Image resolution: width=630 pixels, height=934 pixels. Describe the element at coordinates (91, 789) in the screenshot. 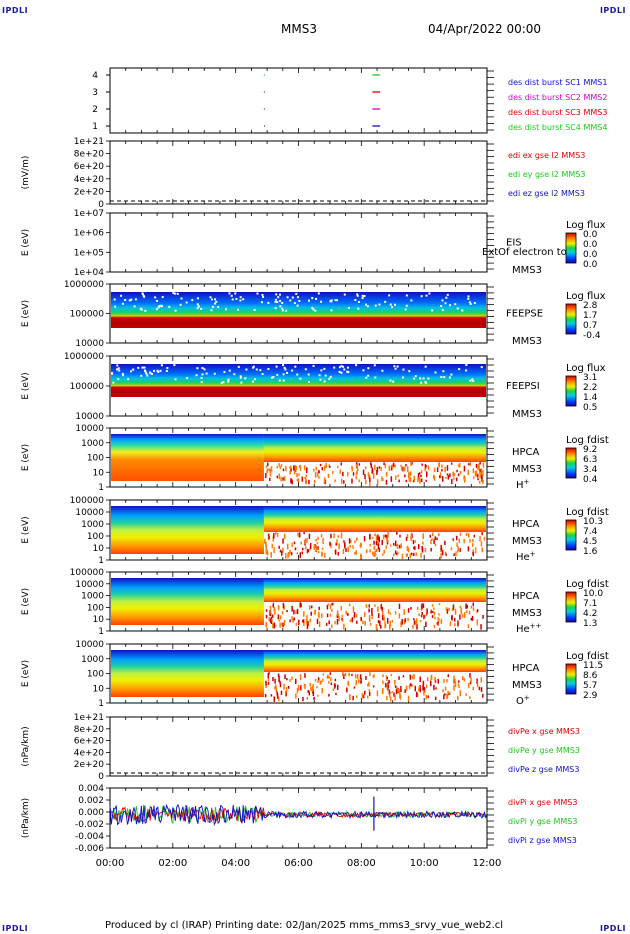

I see `y-tick-label: 0.004` at that location.